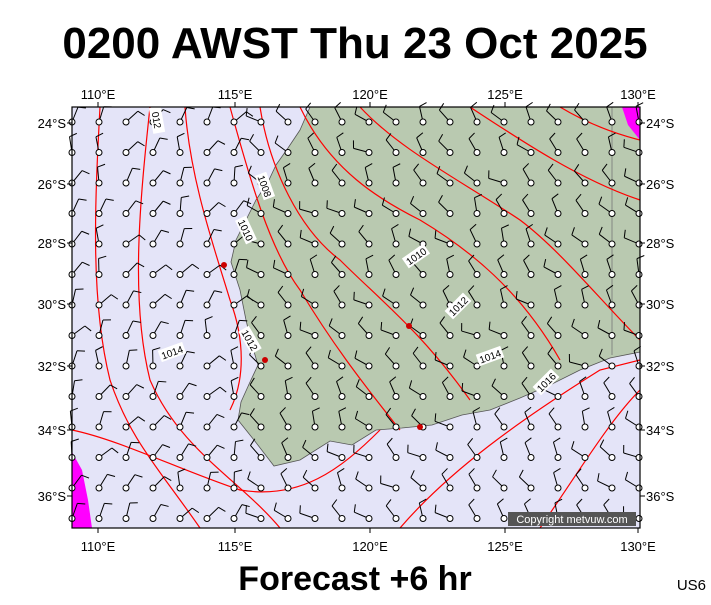 The width and height of the screenshot is (711, 605). I want to click on lon-label: 120°E, so click(370, 94).